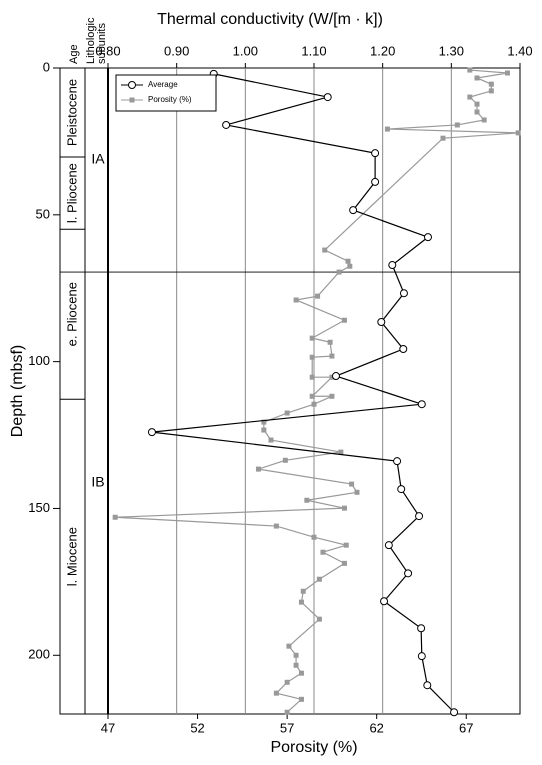  What do you see at coordinates (376, 727) in the screenshot?
I see `x2-tick-label: 62` at bounding box center [376, 727].